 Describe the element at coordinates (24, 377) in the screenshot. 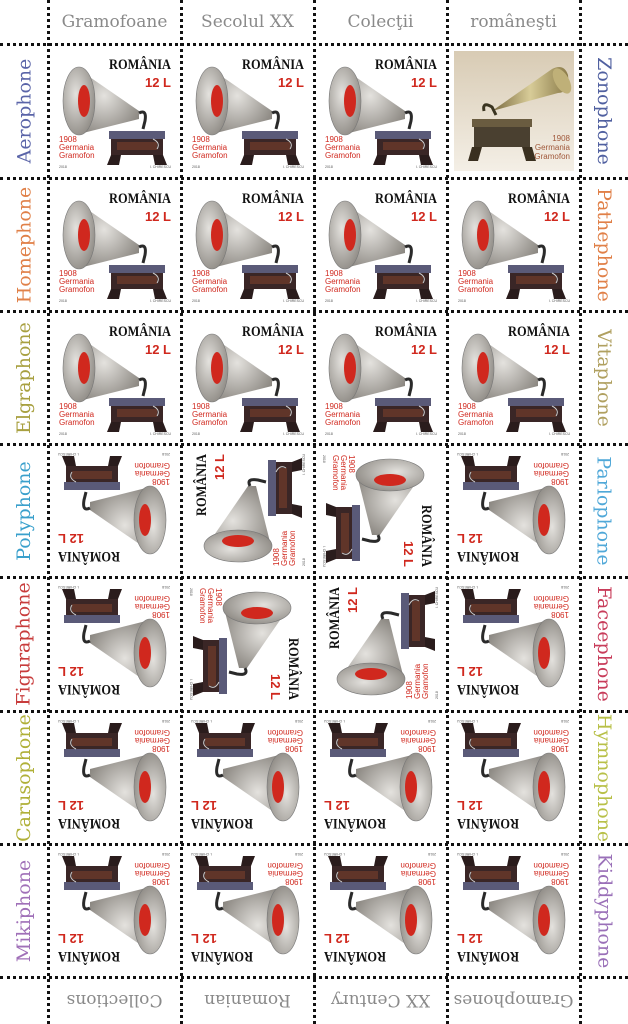

I see `left-margin-label: Elgraphone` at that location.